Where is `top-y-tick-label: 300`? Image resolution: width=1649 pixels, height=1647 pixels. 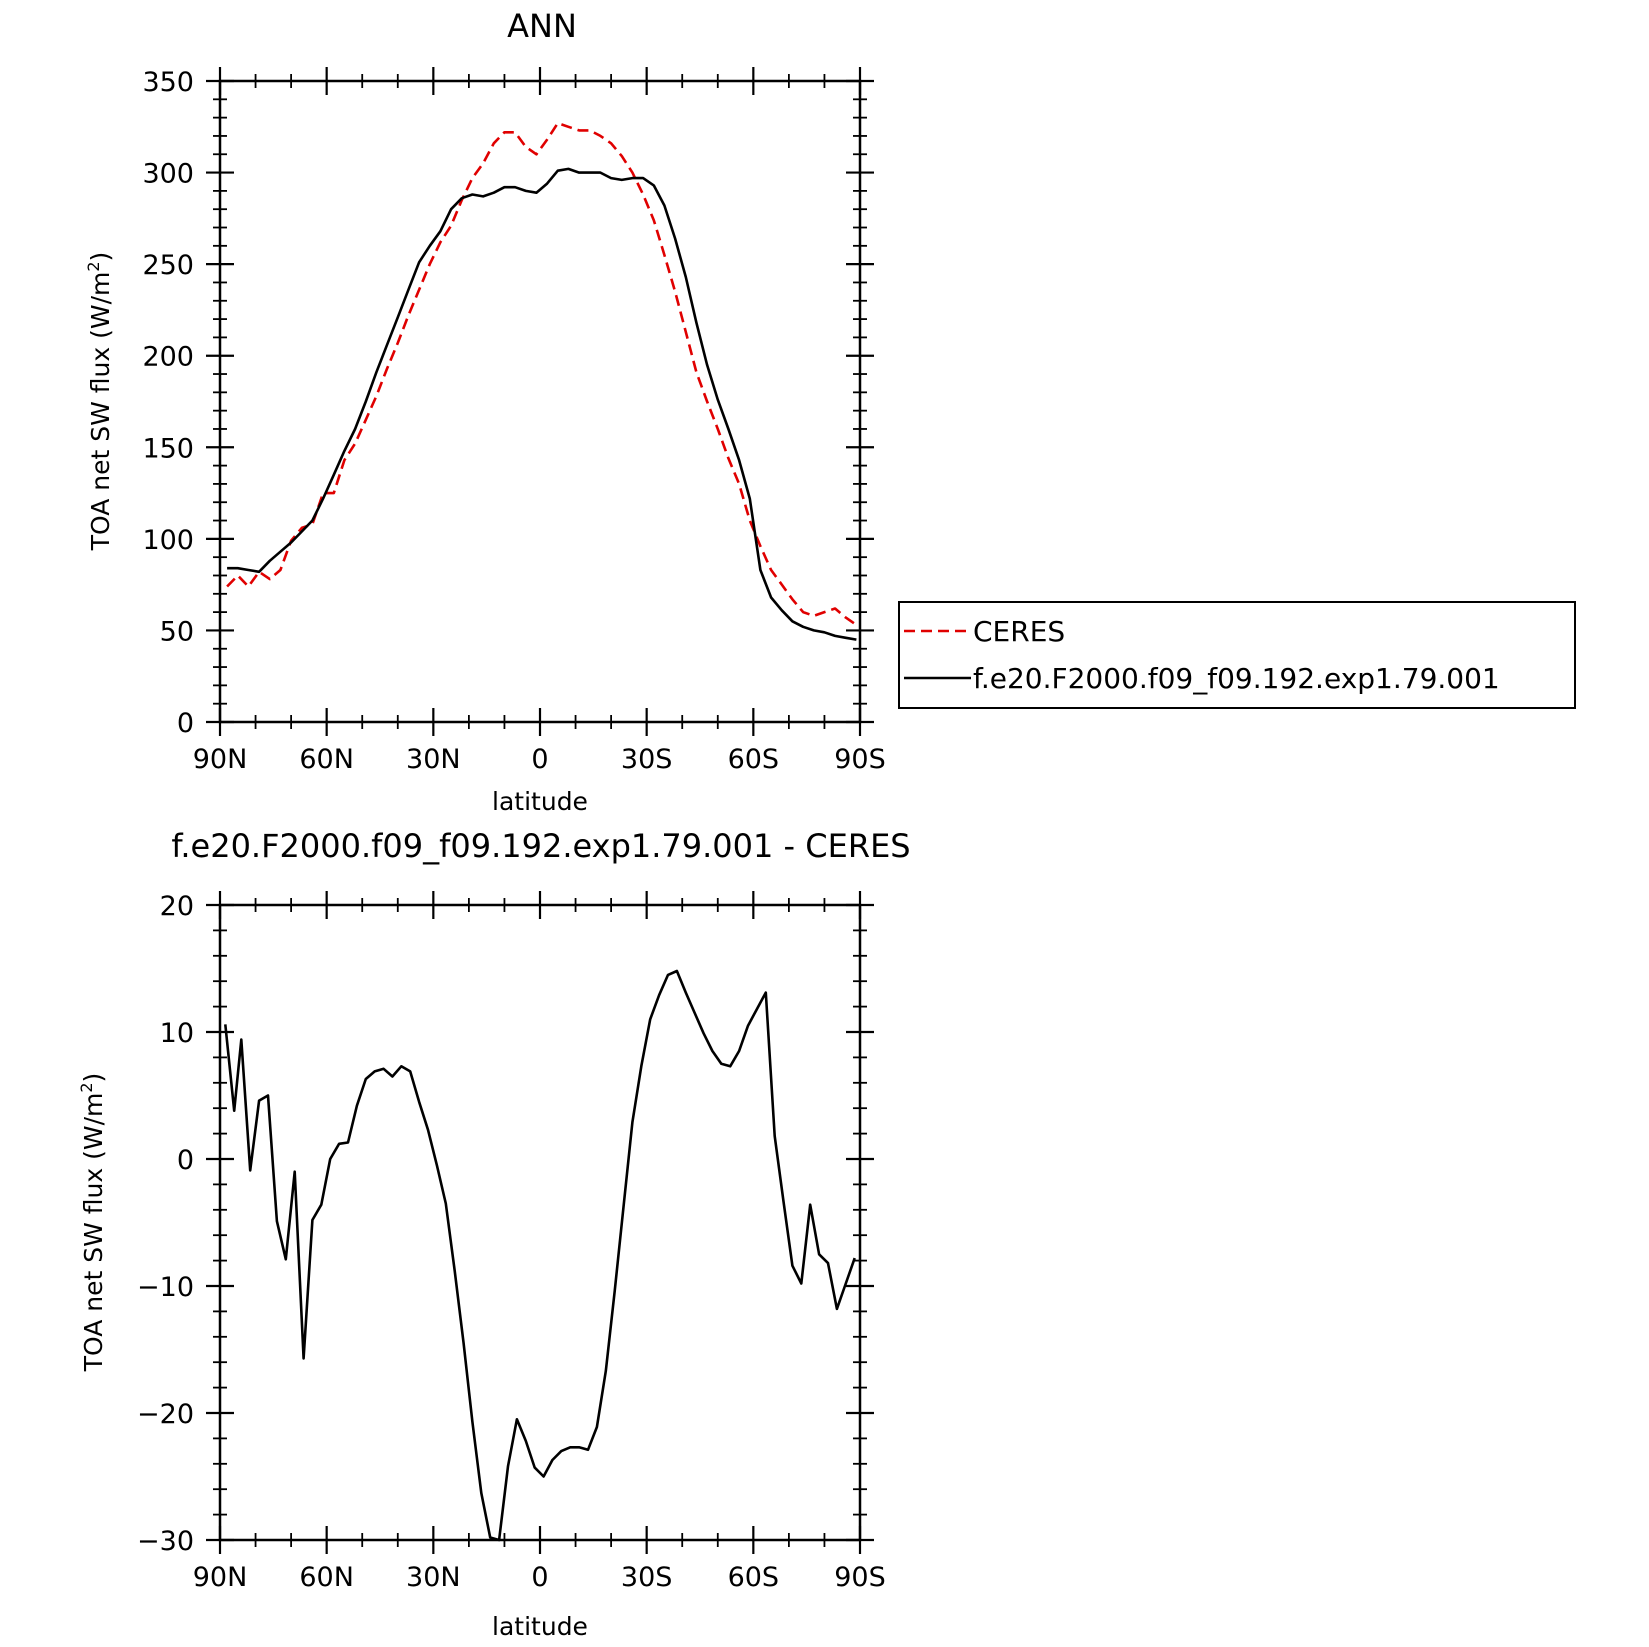 top-y-tick-label: 300 is located at coordinates (168, 174).